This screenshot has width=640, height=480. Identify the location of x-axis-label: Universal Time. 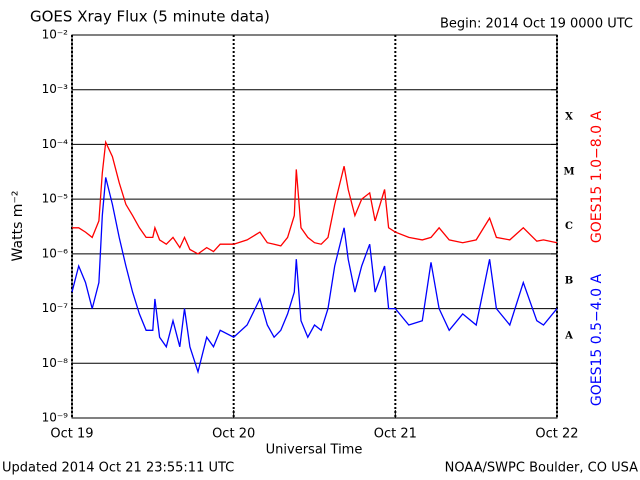
(314, 450).